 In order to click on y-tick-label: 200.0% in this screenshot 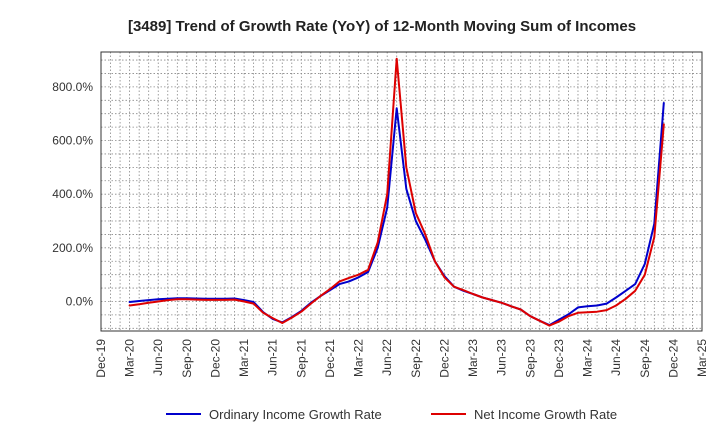, I will do `click(72, 248)`.